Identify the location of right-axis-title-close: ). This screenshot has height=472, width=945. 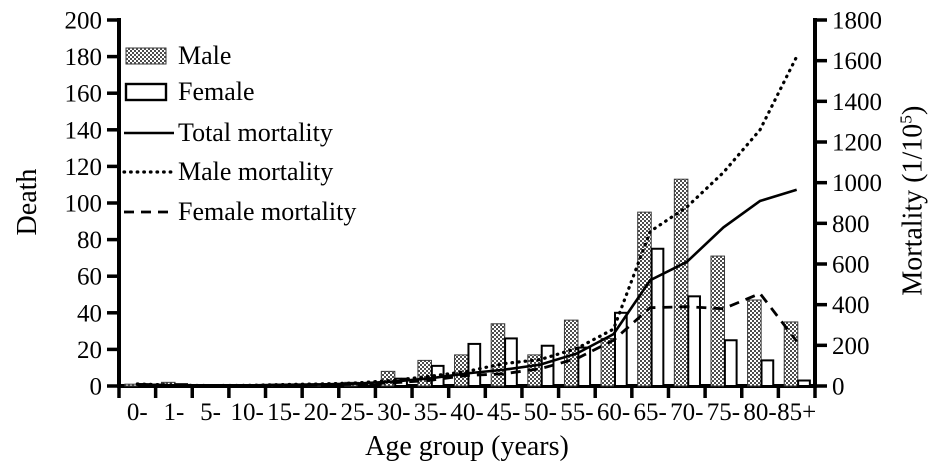
(913, 110).